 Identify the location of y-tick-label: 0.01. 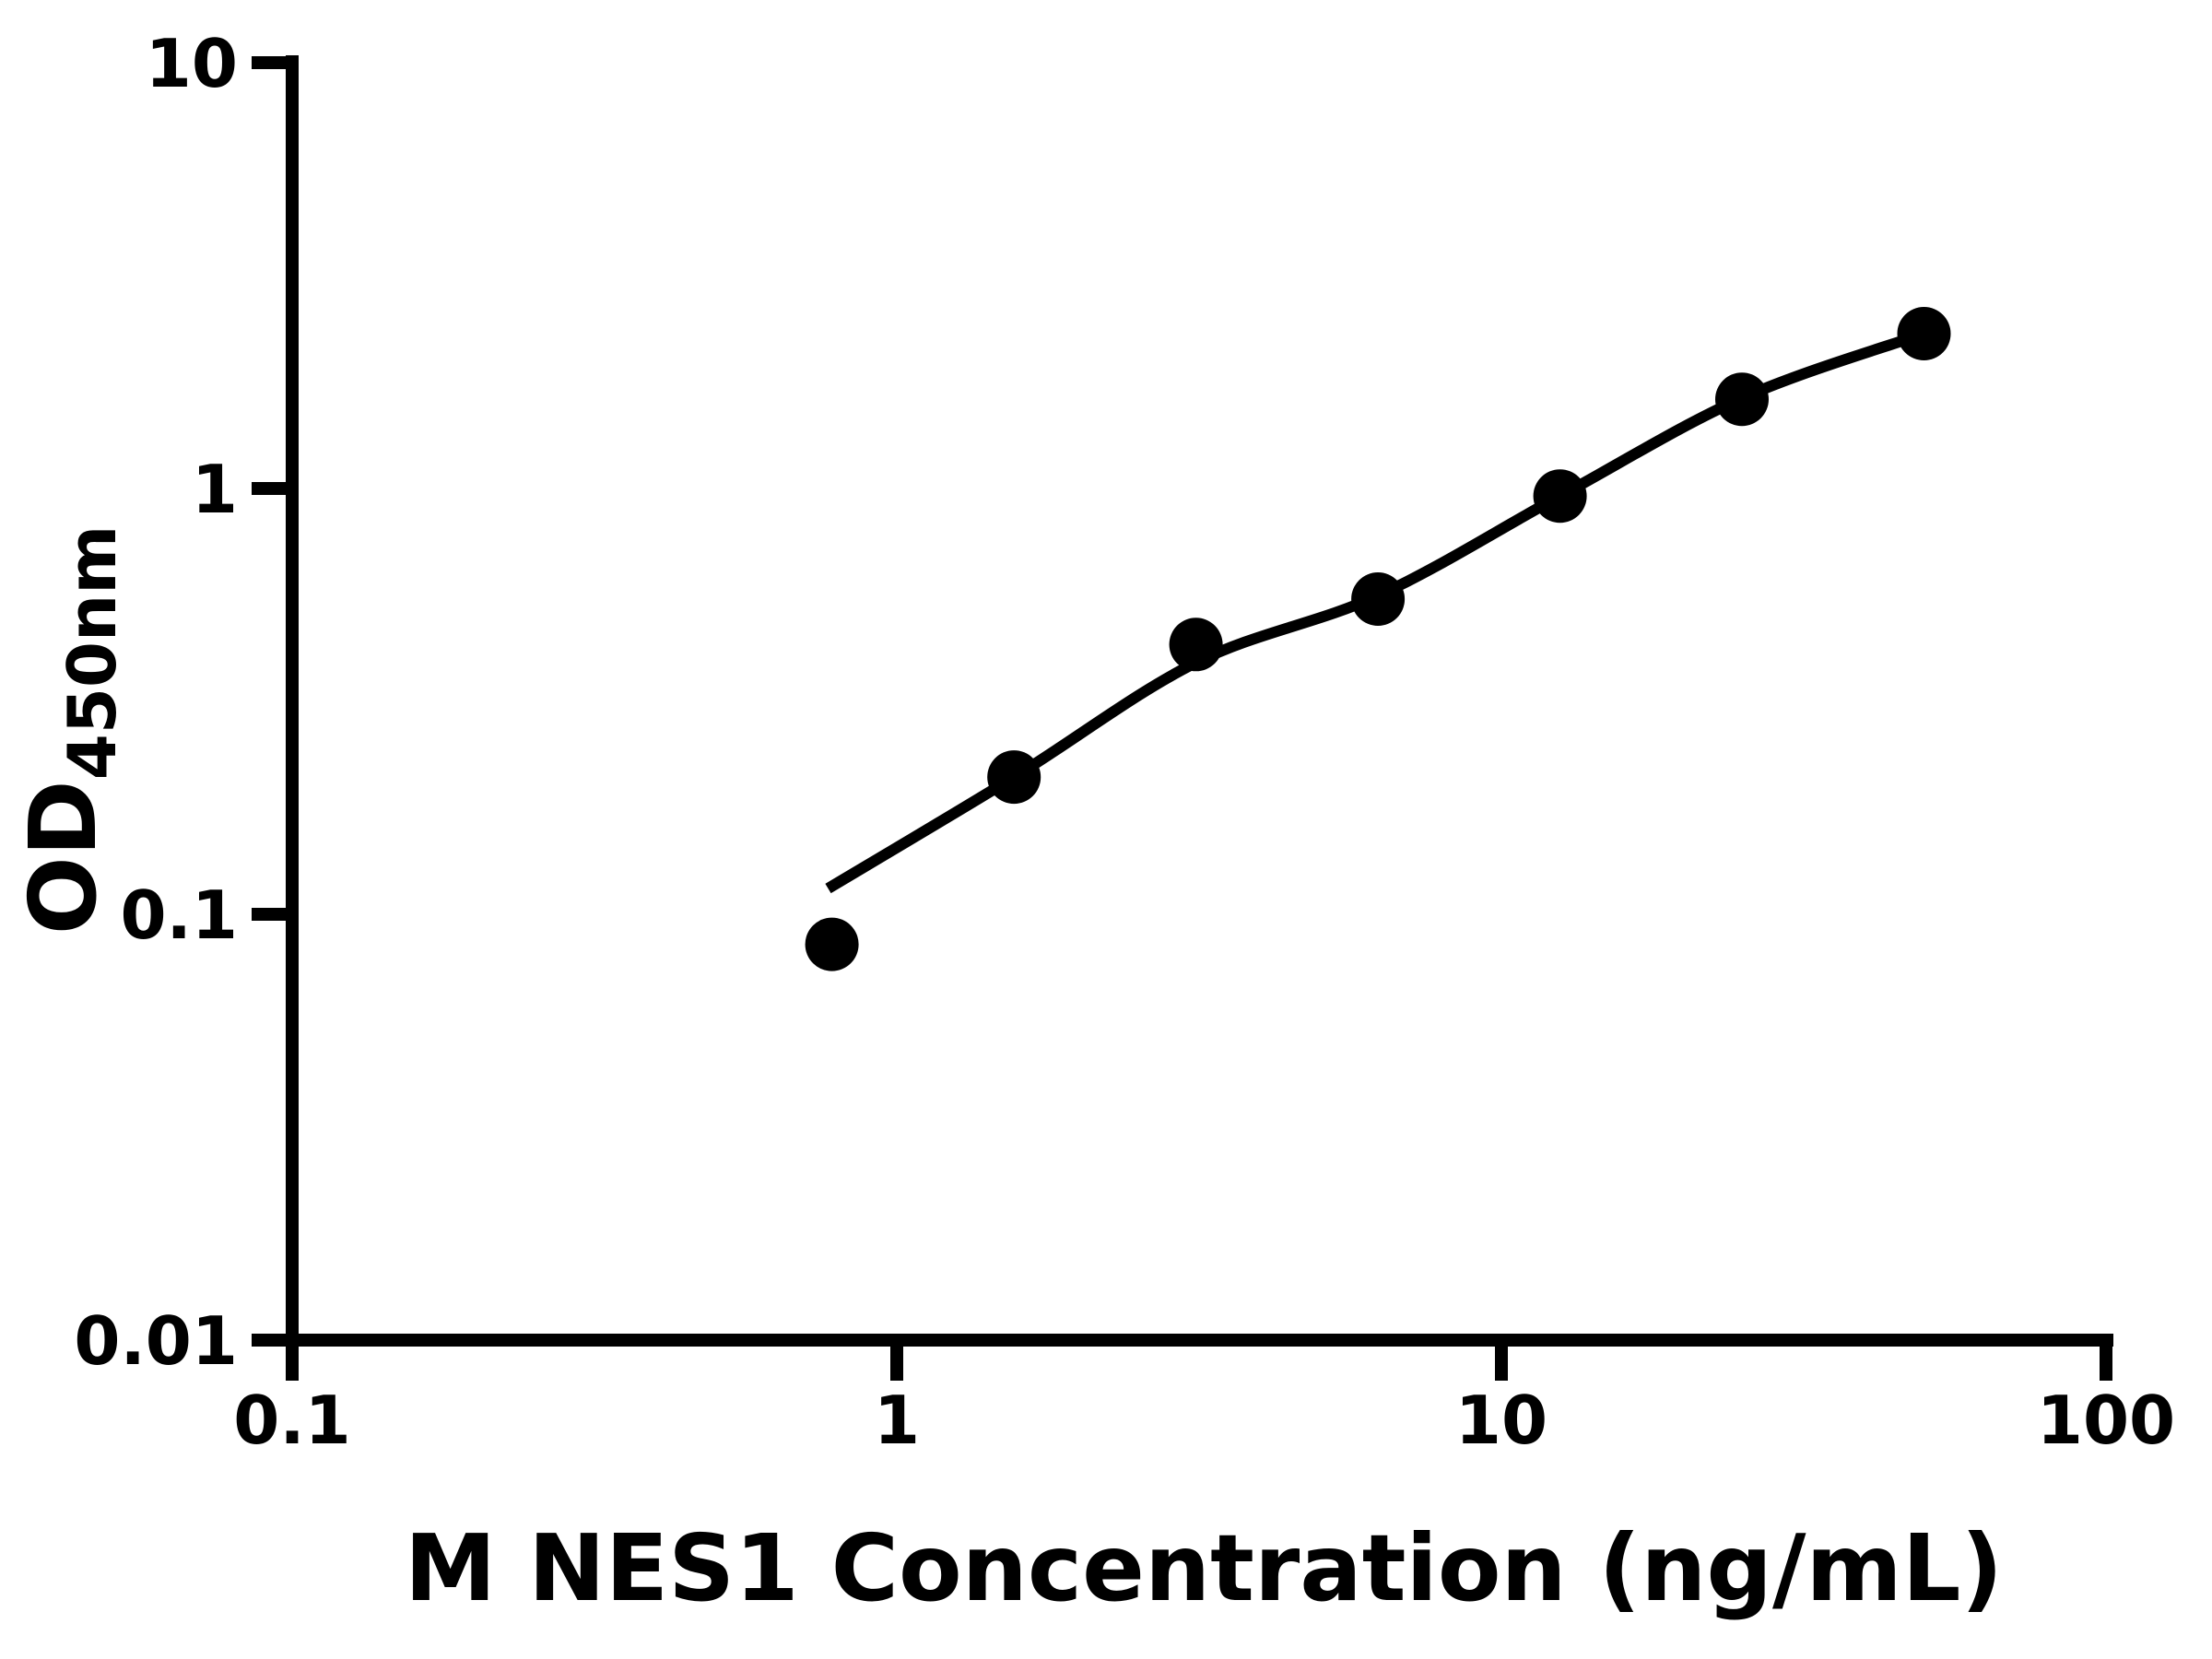
(156, 1341).